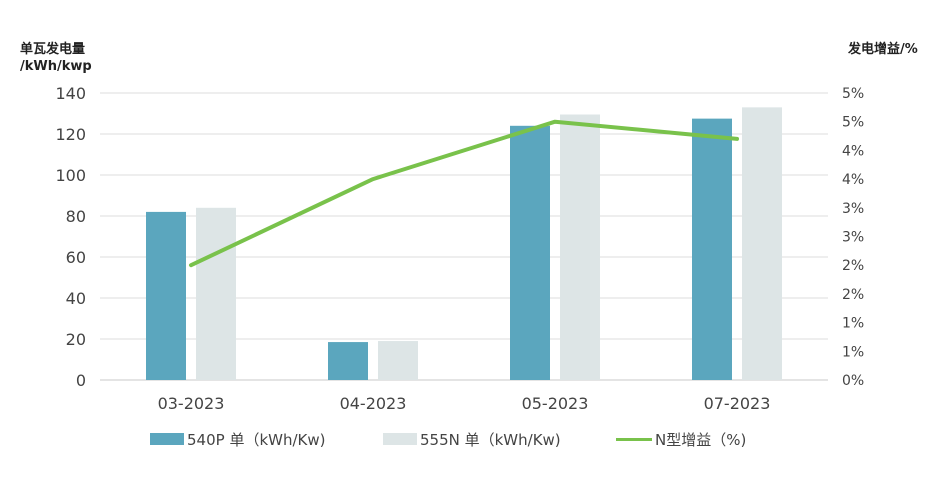  Describe the element at coordinates (76, 216) in the screenshot. I see `y-left-tick-label: 80` at that location.